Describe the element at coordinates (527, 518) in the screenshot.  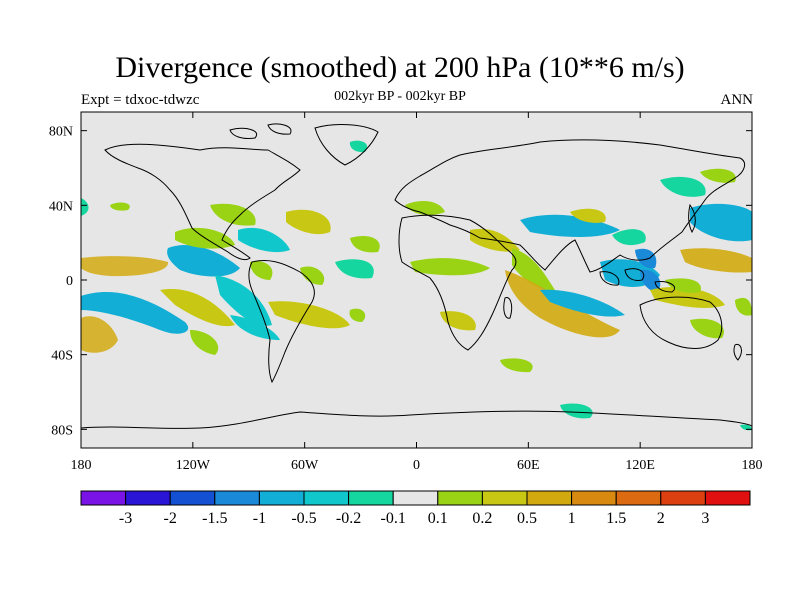
I see `colorbar-label: 0.5` at that location.